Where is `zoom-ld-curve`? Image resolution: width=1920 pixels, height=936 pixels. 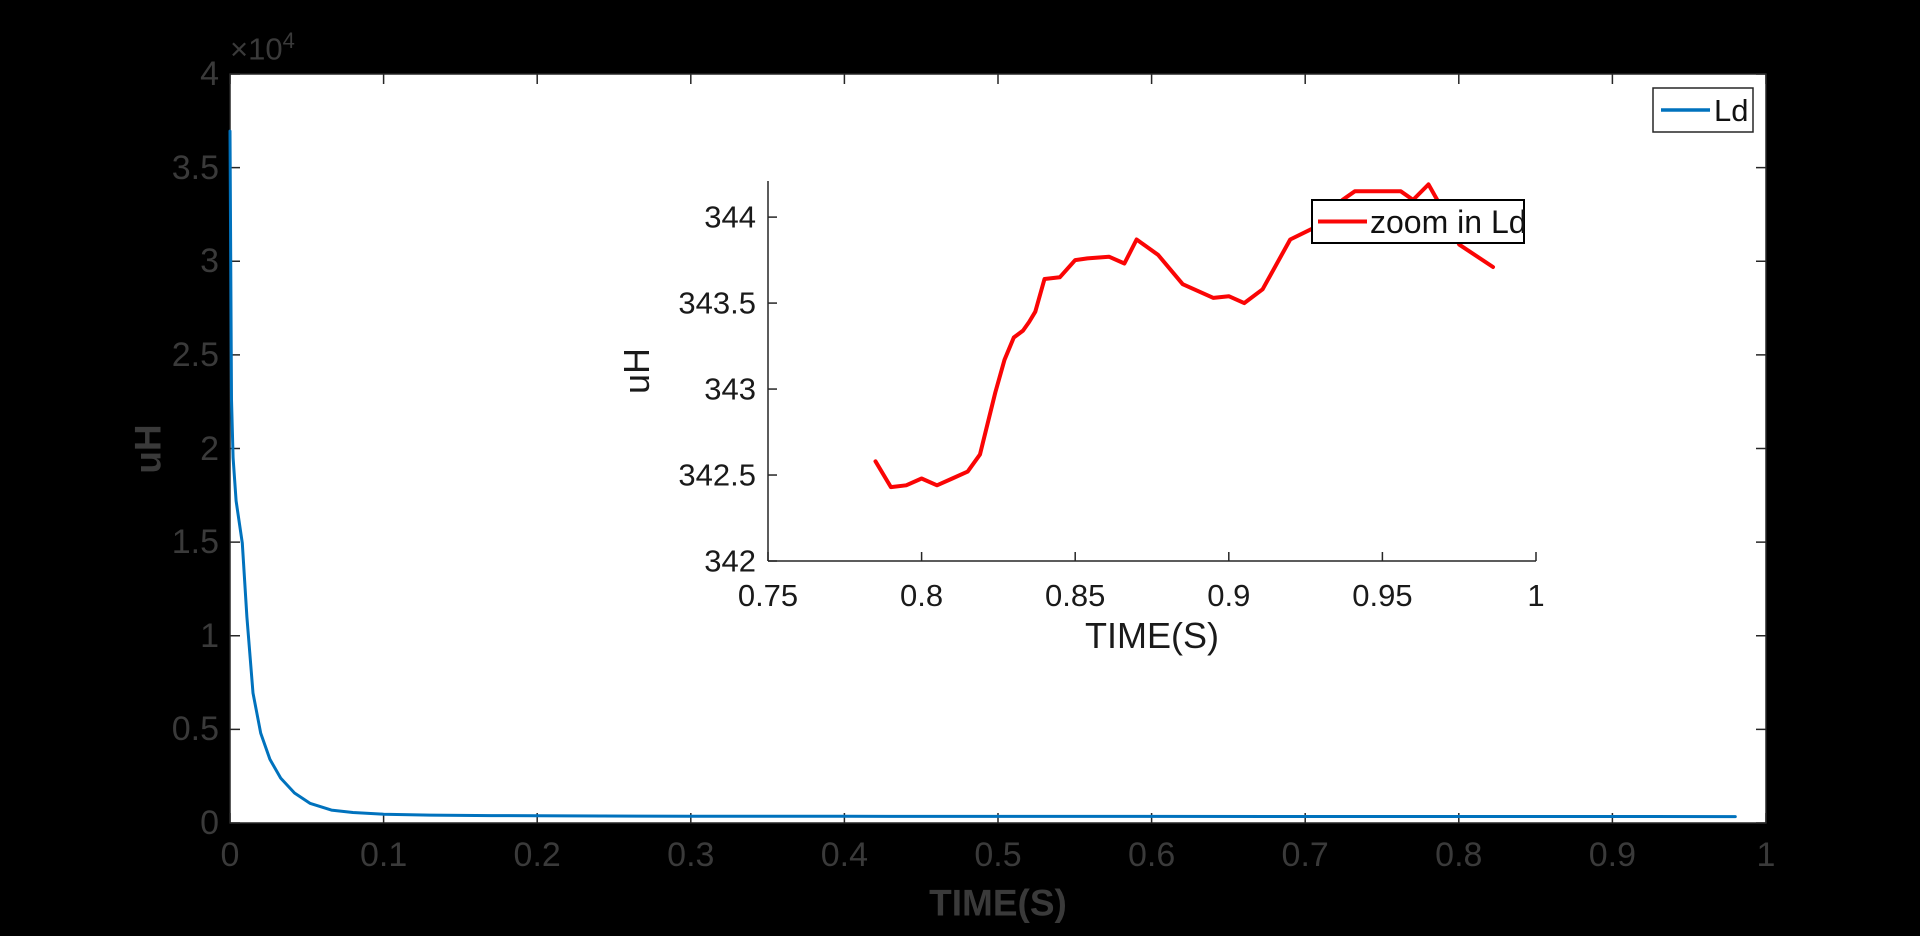 zoom-ld-curve is located at coordinates (1184, 336).